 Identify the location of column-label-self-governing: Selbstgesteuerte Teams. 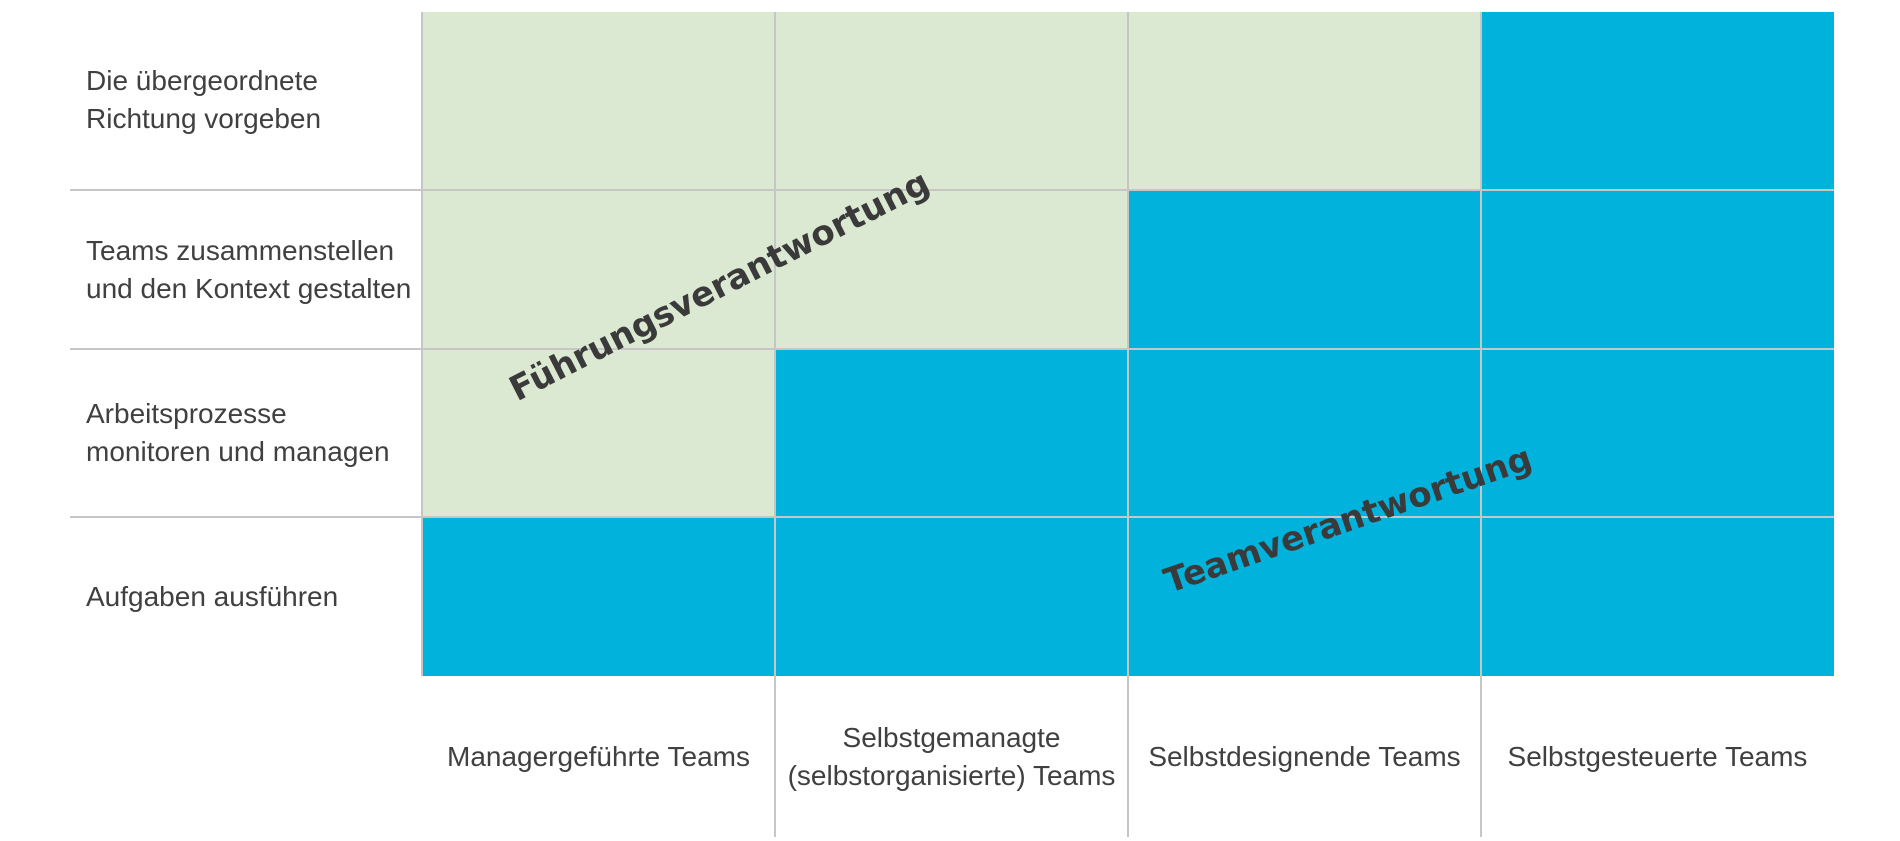
(1657, 756).